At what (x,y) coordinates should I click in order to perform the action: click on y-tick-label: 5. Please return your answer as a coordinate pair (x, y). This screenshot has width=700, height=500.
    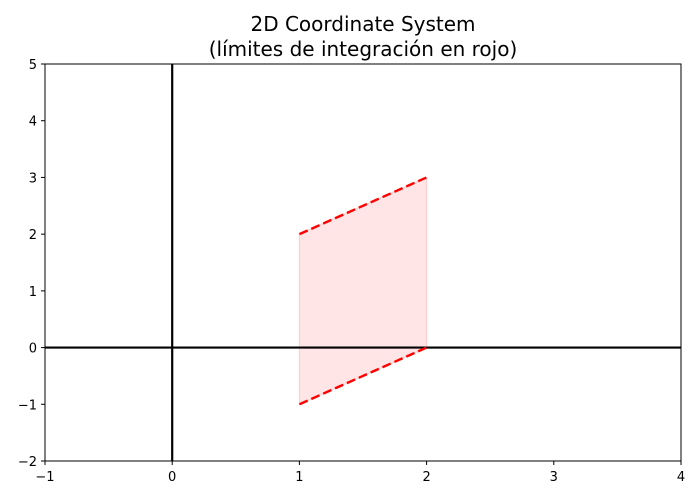
    Looking at the image, I should click on (33, 65).